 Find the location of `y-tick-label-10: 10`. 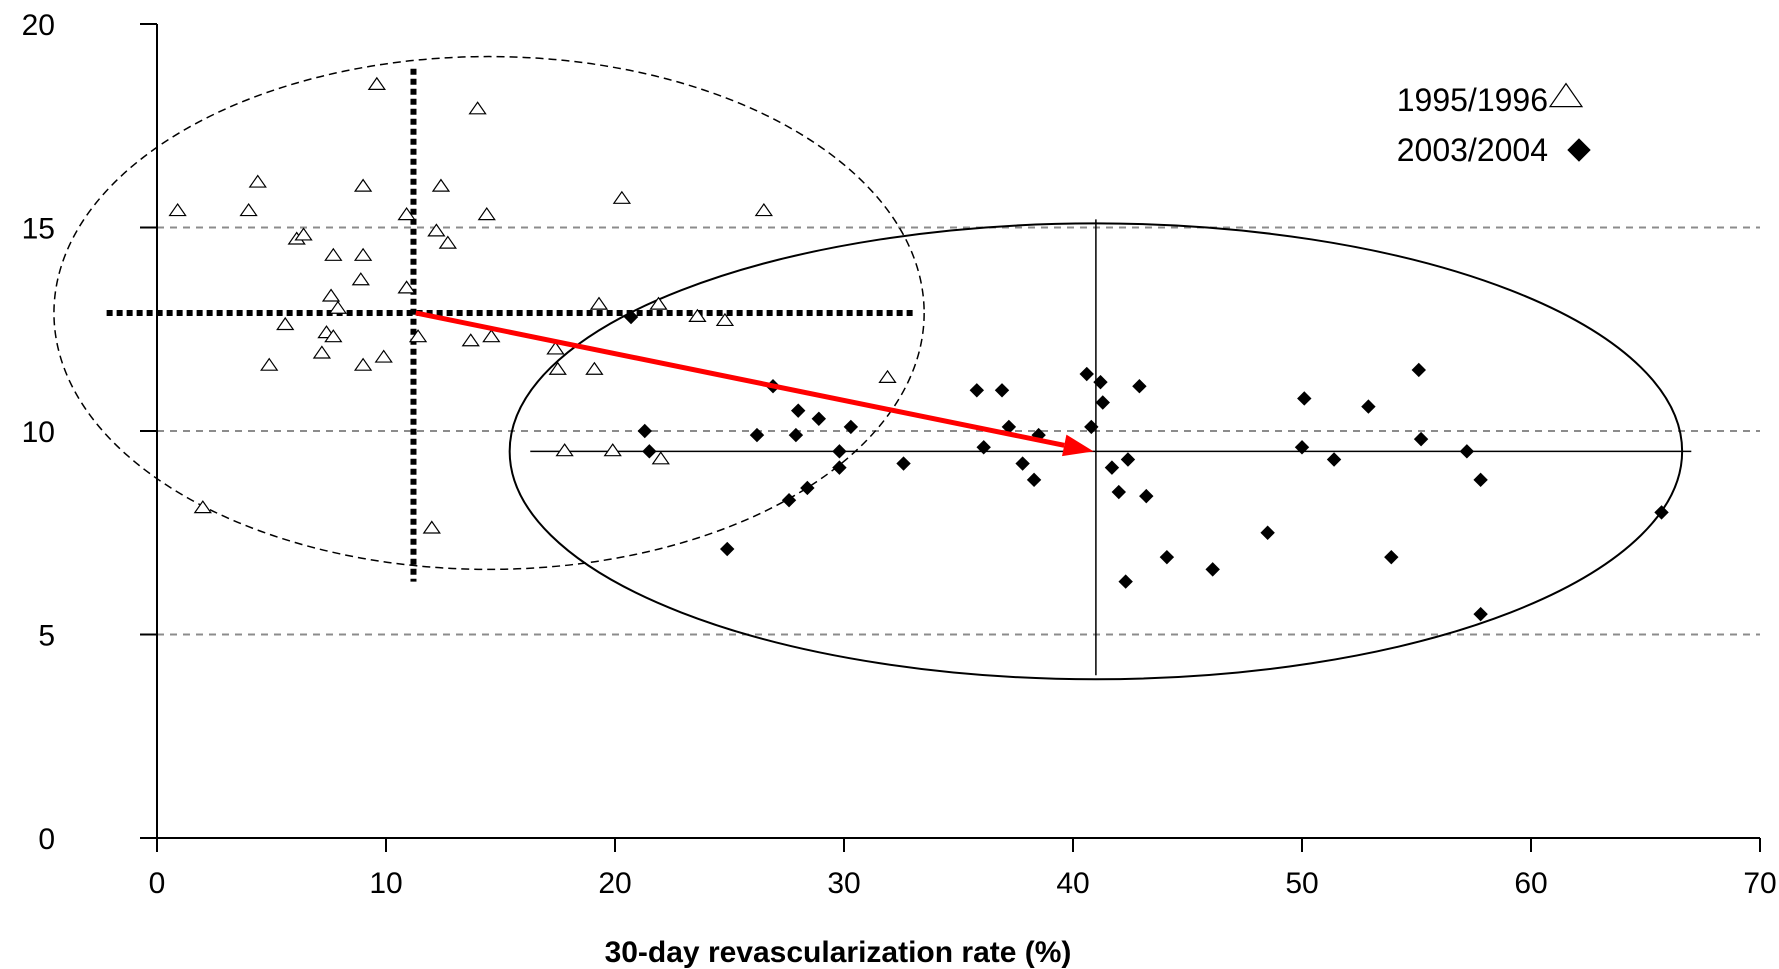

y-tick-label-10: 10 is located at coordinates (38, 432).